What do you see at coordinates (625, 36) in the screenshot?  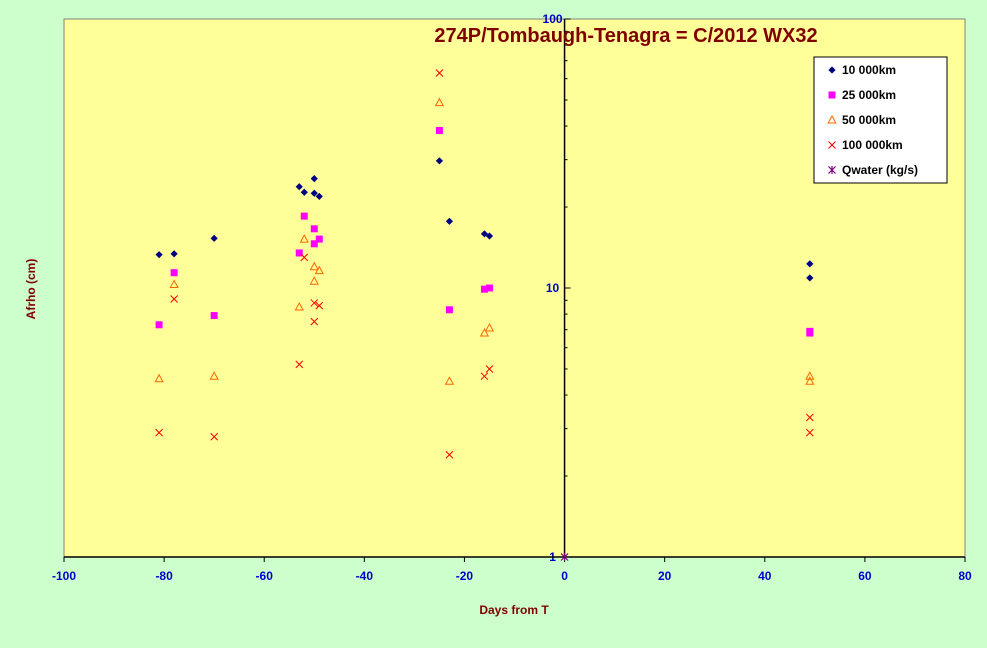 I see `chart-title: 274P/Tombaugh-Tenagra = C/2012 WX32` at bounding box center [625, 36].